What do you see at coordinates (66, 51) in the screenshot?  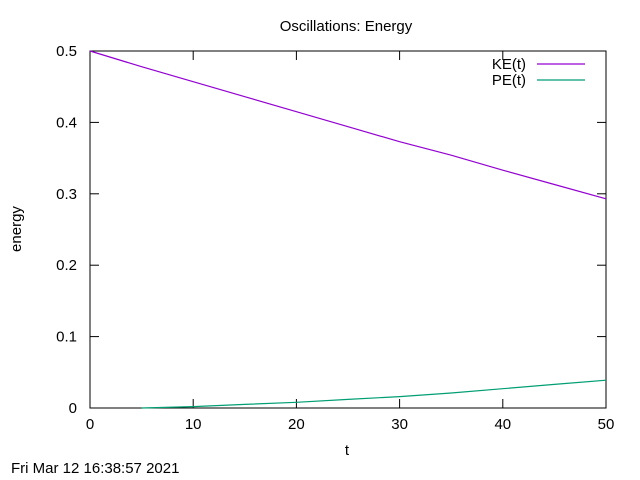 I see `y-tick-label: 0.5` at bounding box center [66, 51].